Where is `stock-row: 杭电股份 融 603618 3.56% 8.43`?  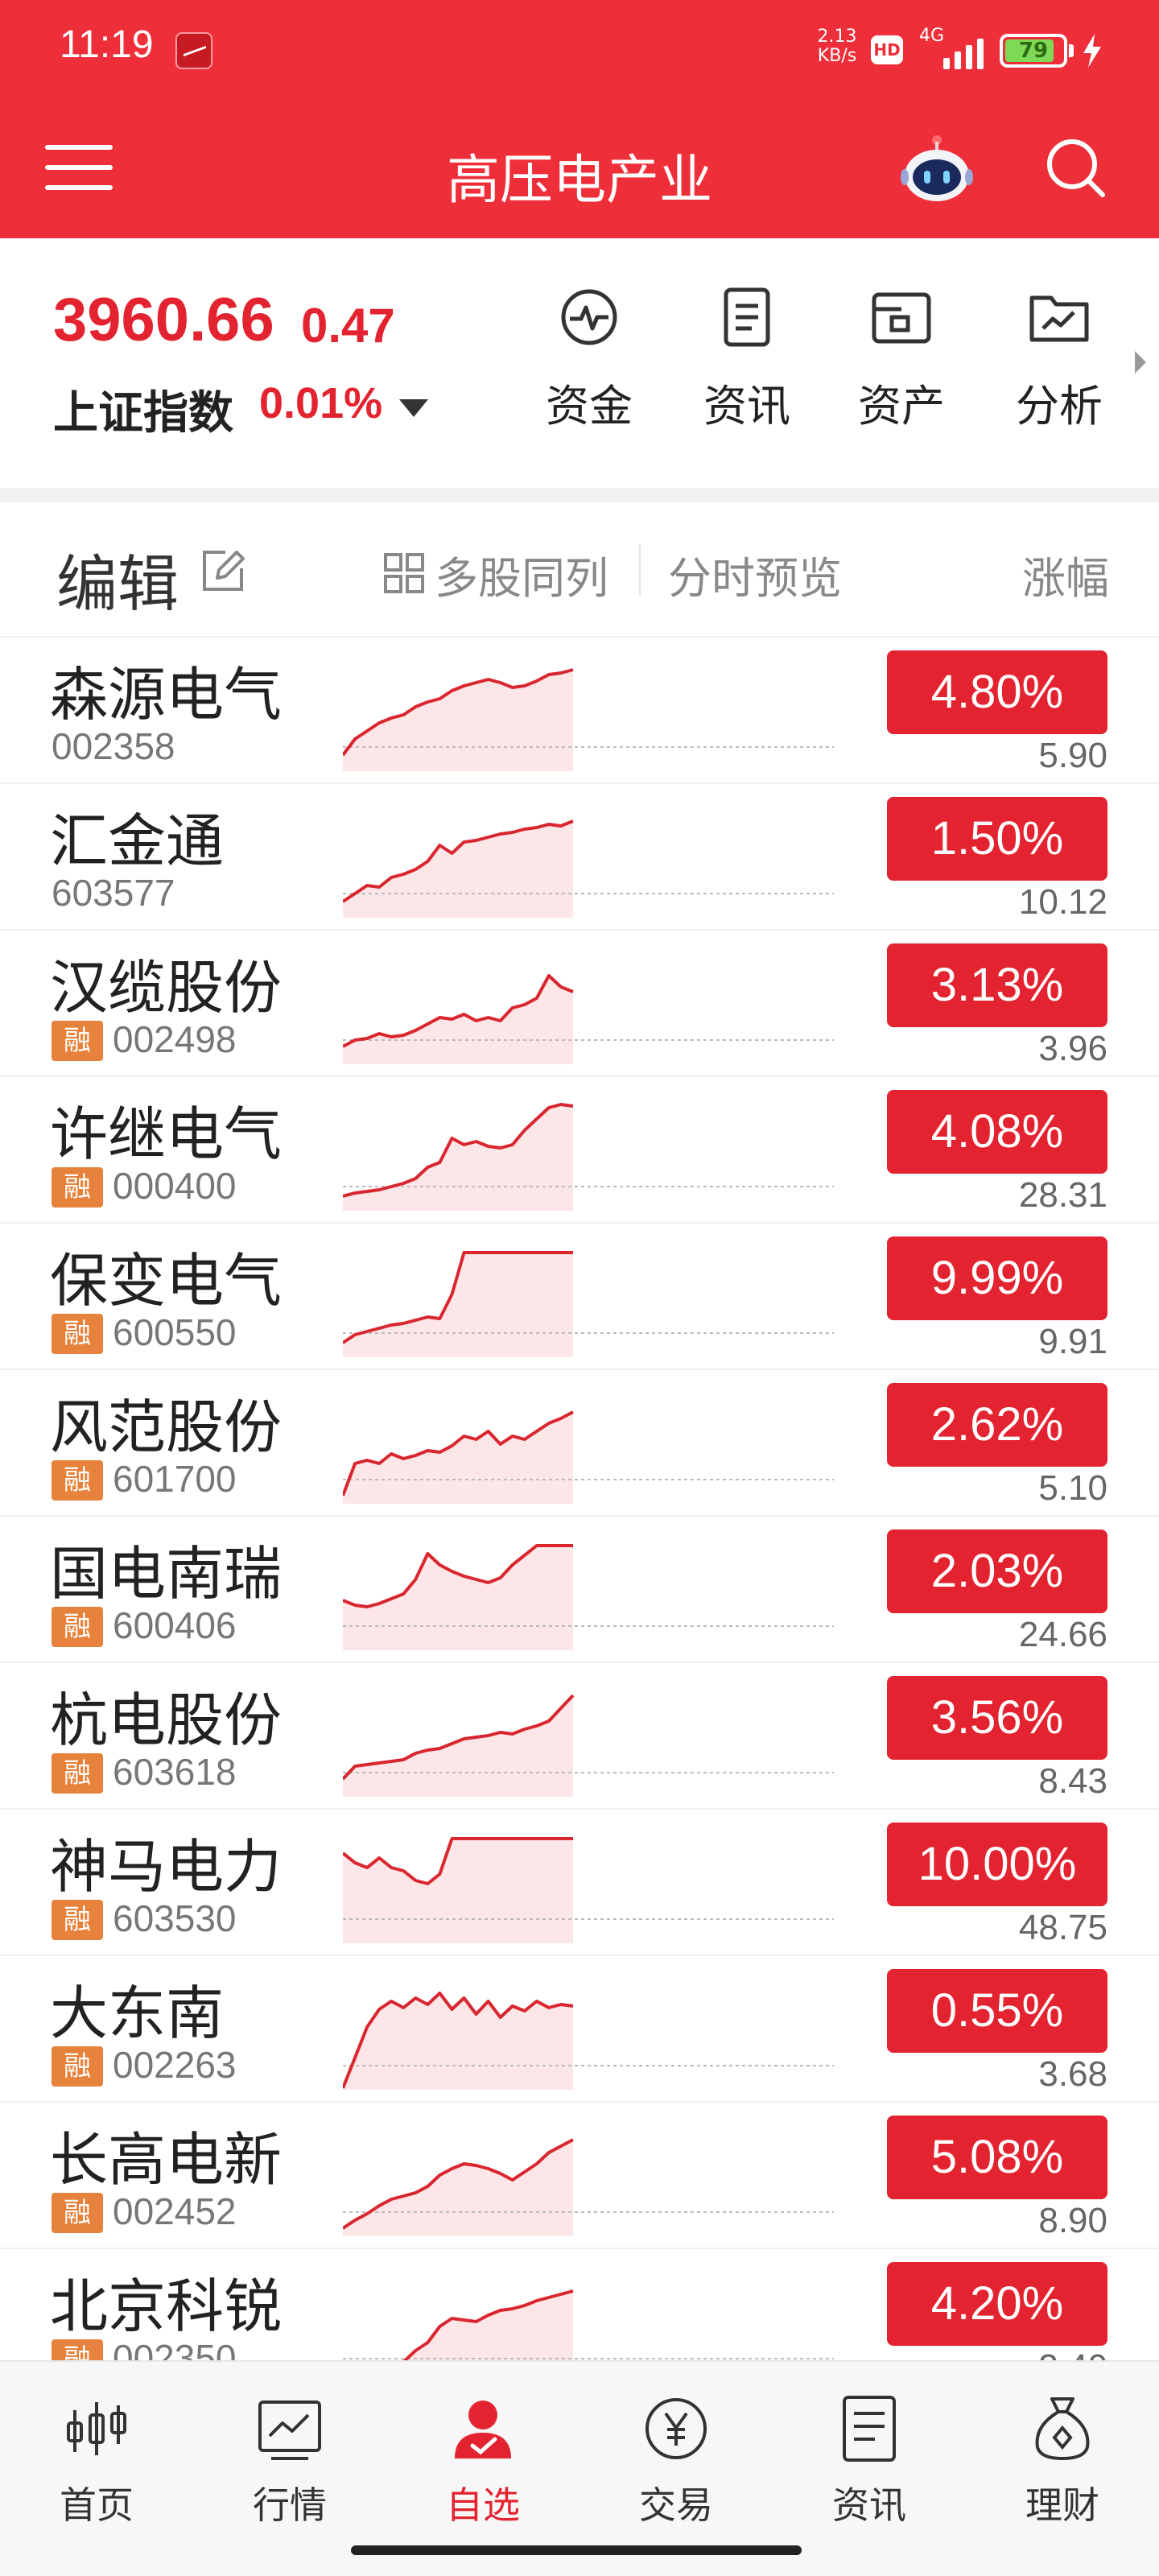 stock-row: 杭电股份 融 603618 3.56% 8.43 is located at coordinates (579, 1736).